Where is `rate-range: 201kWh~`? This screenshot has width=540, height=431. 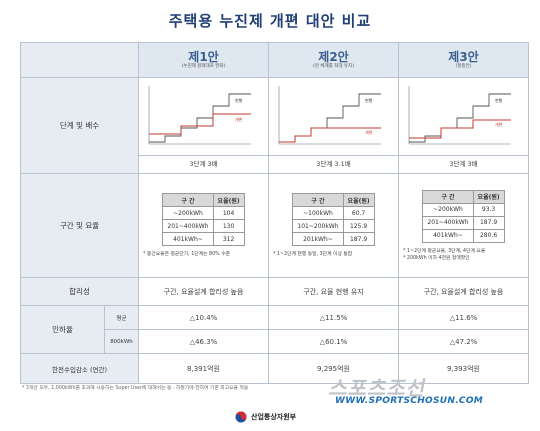
rate-range: 201kWh~ is located at coordinates (318, 239).